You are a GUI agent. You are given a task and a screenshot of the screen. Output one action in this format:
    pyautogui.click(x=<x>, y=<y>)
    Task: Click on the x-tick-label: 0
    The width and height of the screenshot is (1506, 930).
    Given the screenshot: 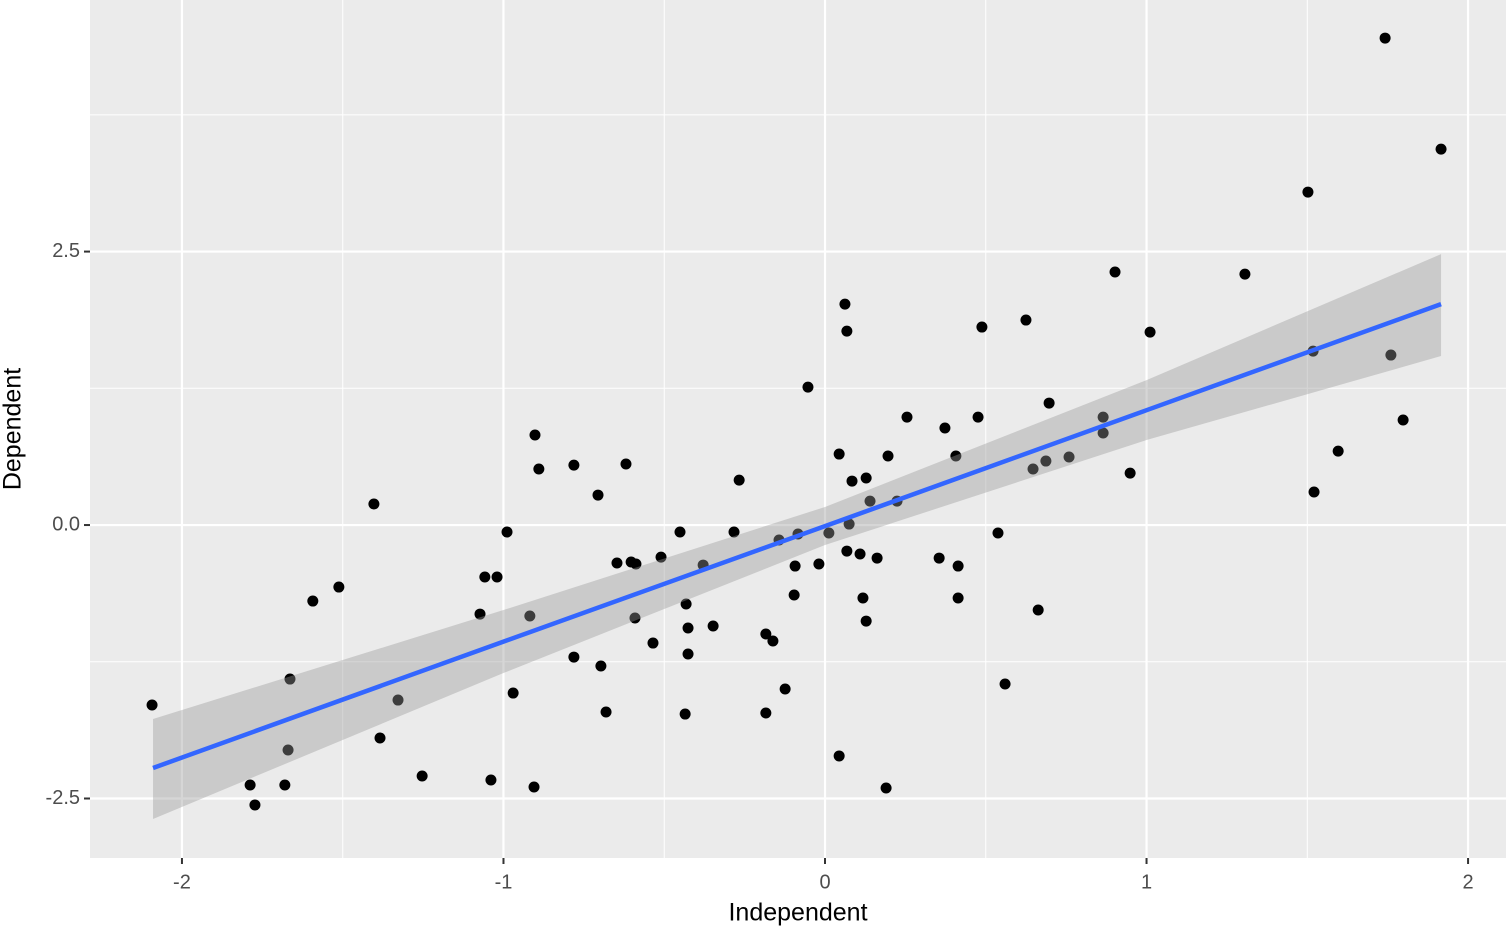 What is the action you would take?
    pyautogui.click(x=824, y=882)
    